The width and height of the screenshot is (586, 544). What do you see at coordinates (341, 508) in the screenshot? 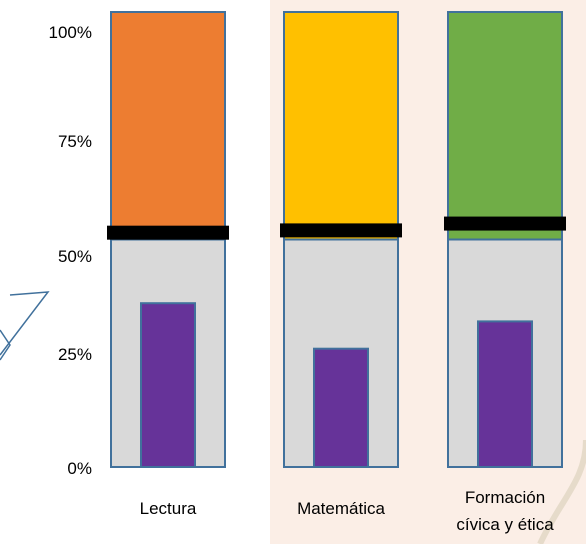
I see `category-label: Matemática` at bounding box center [341, 508].